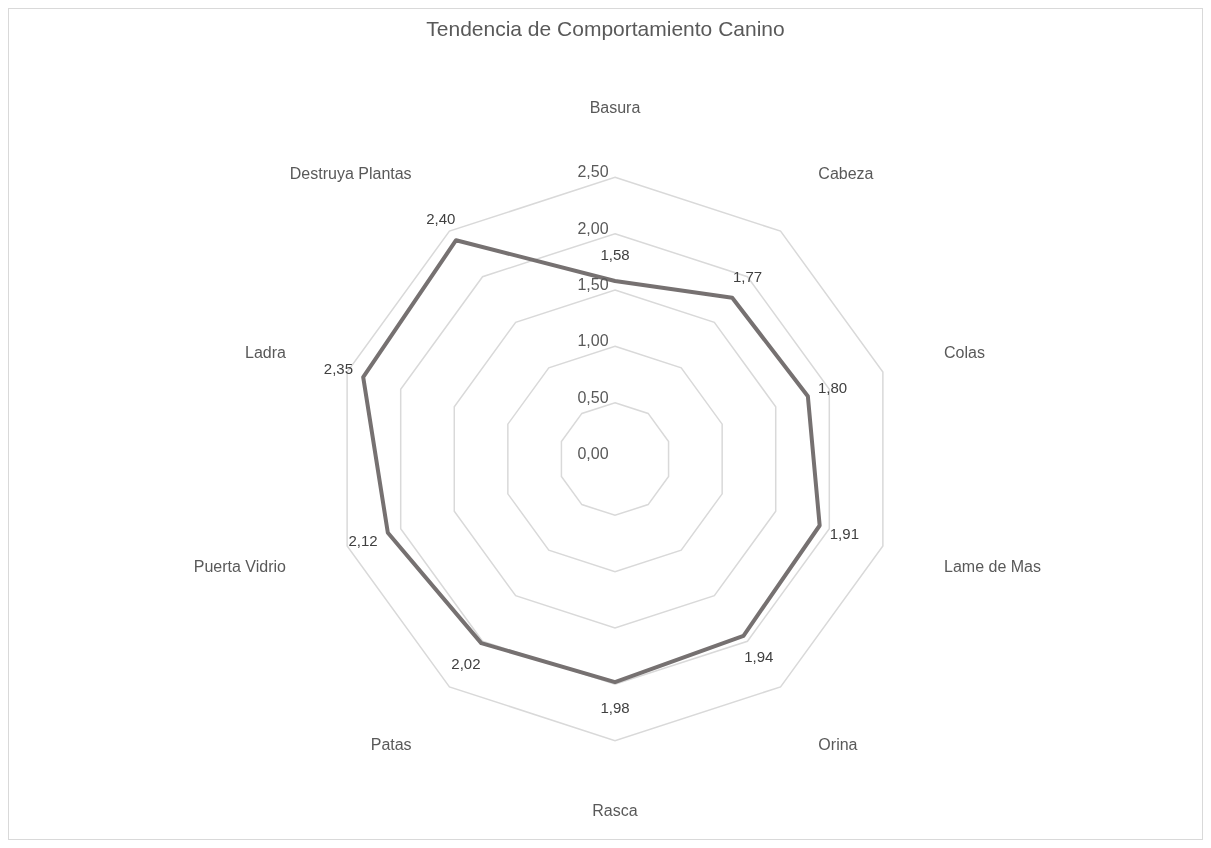 This screenshot has height=848, width=1211. I want to click on spoke-label: Orina, so click(838, 745).